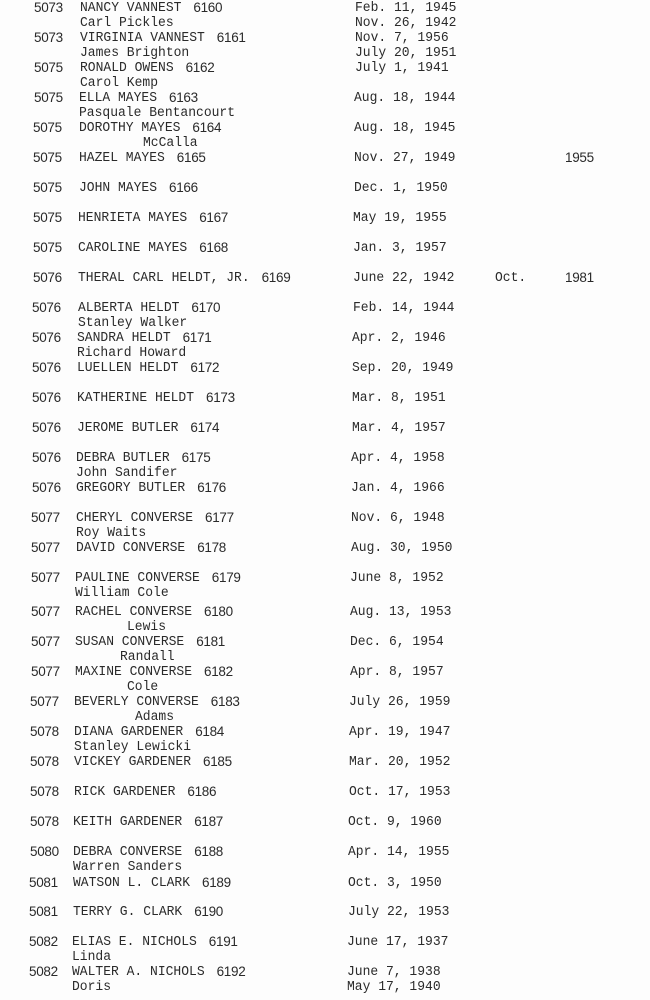 This screenshot has width=650, height=1000. What do you see at coordinates (406, 52) in the screenshot?
I see `spouse-birth-date: July 20, 1951` at bounding box center [406, 52].